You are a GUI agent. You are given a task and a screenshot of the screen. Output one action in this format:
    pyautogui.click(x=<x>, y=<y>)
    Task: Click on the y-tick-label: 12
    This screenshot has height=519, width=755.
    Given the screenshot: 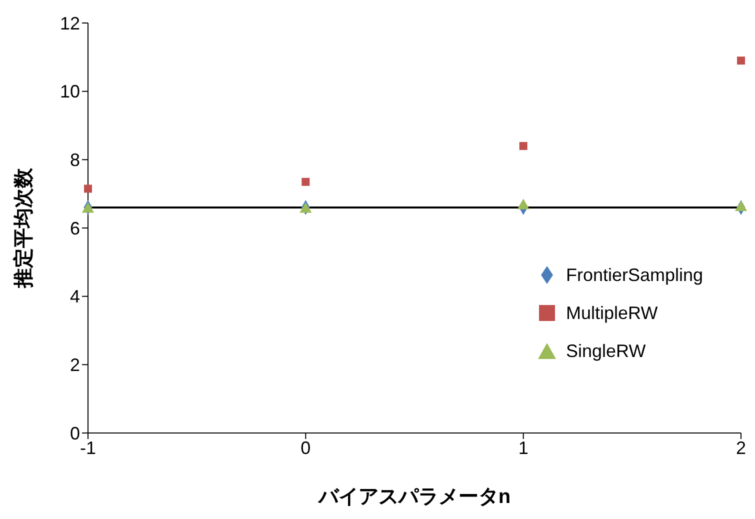 What is the action you would take?
    pyautogui.click(x=70, y=23)
    